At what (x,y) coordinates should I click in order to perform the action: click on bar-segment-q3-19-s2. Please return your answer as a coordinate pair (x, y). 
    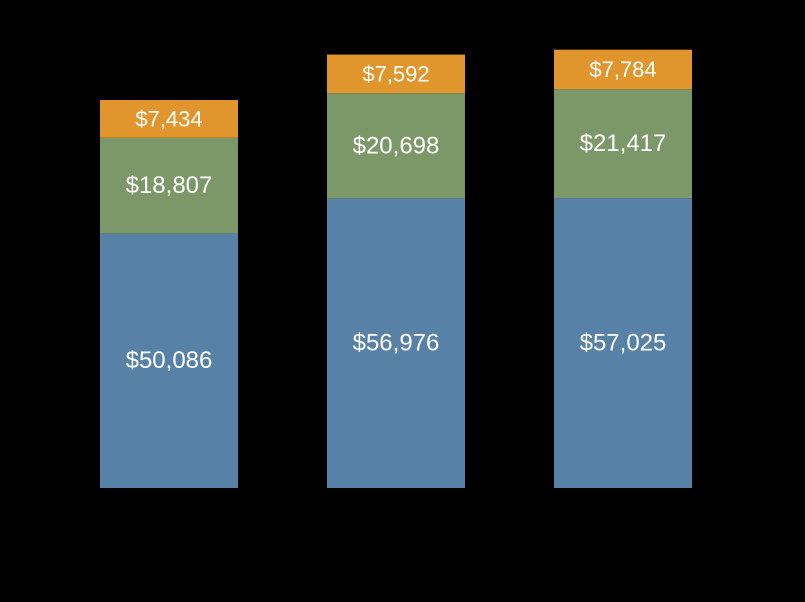
    Looking at the image, I should click on (623, 144).